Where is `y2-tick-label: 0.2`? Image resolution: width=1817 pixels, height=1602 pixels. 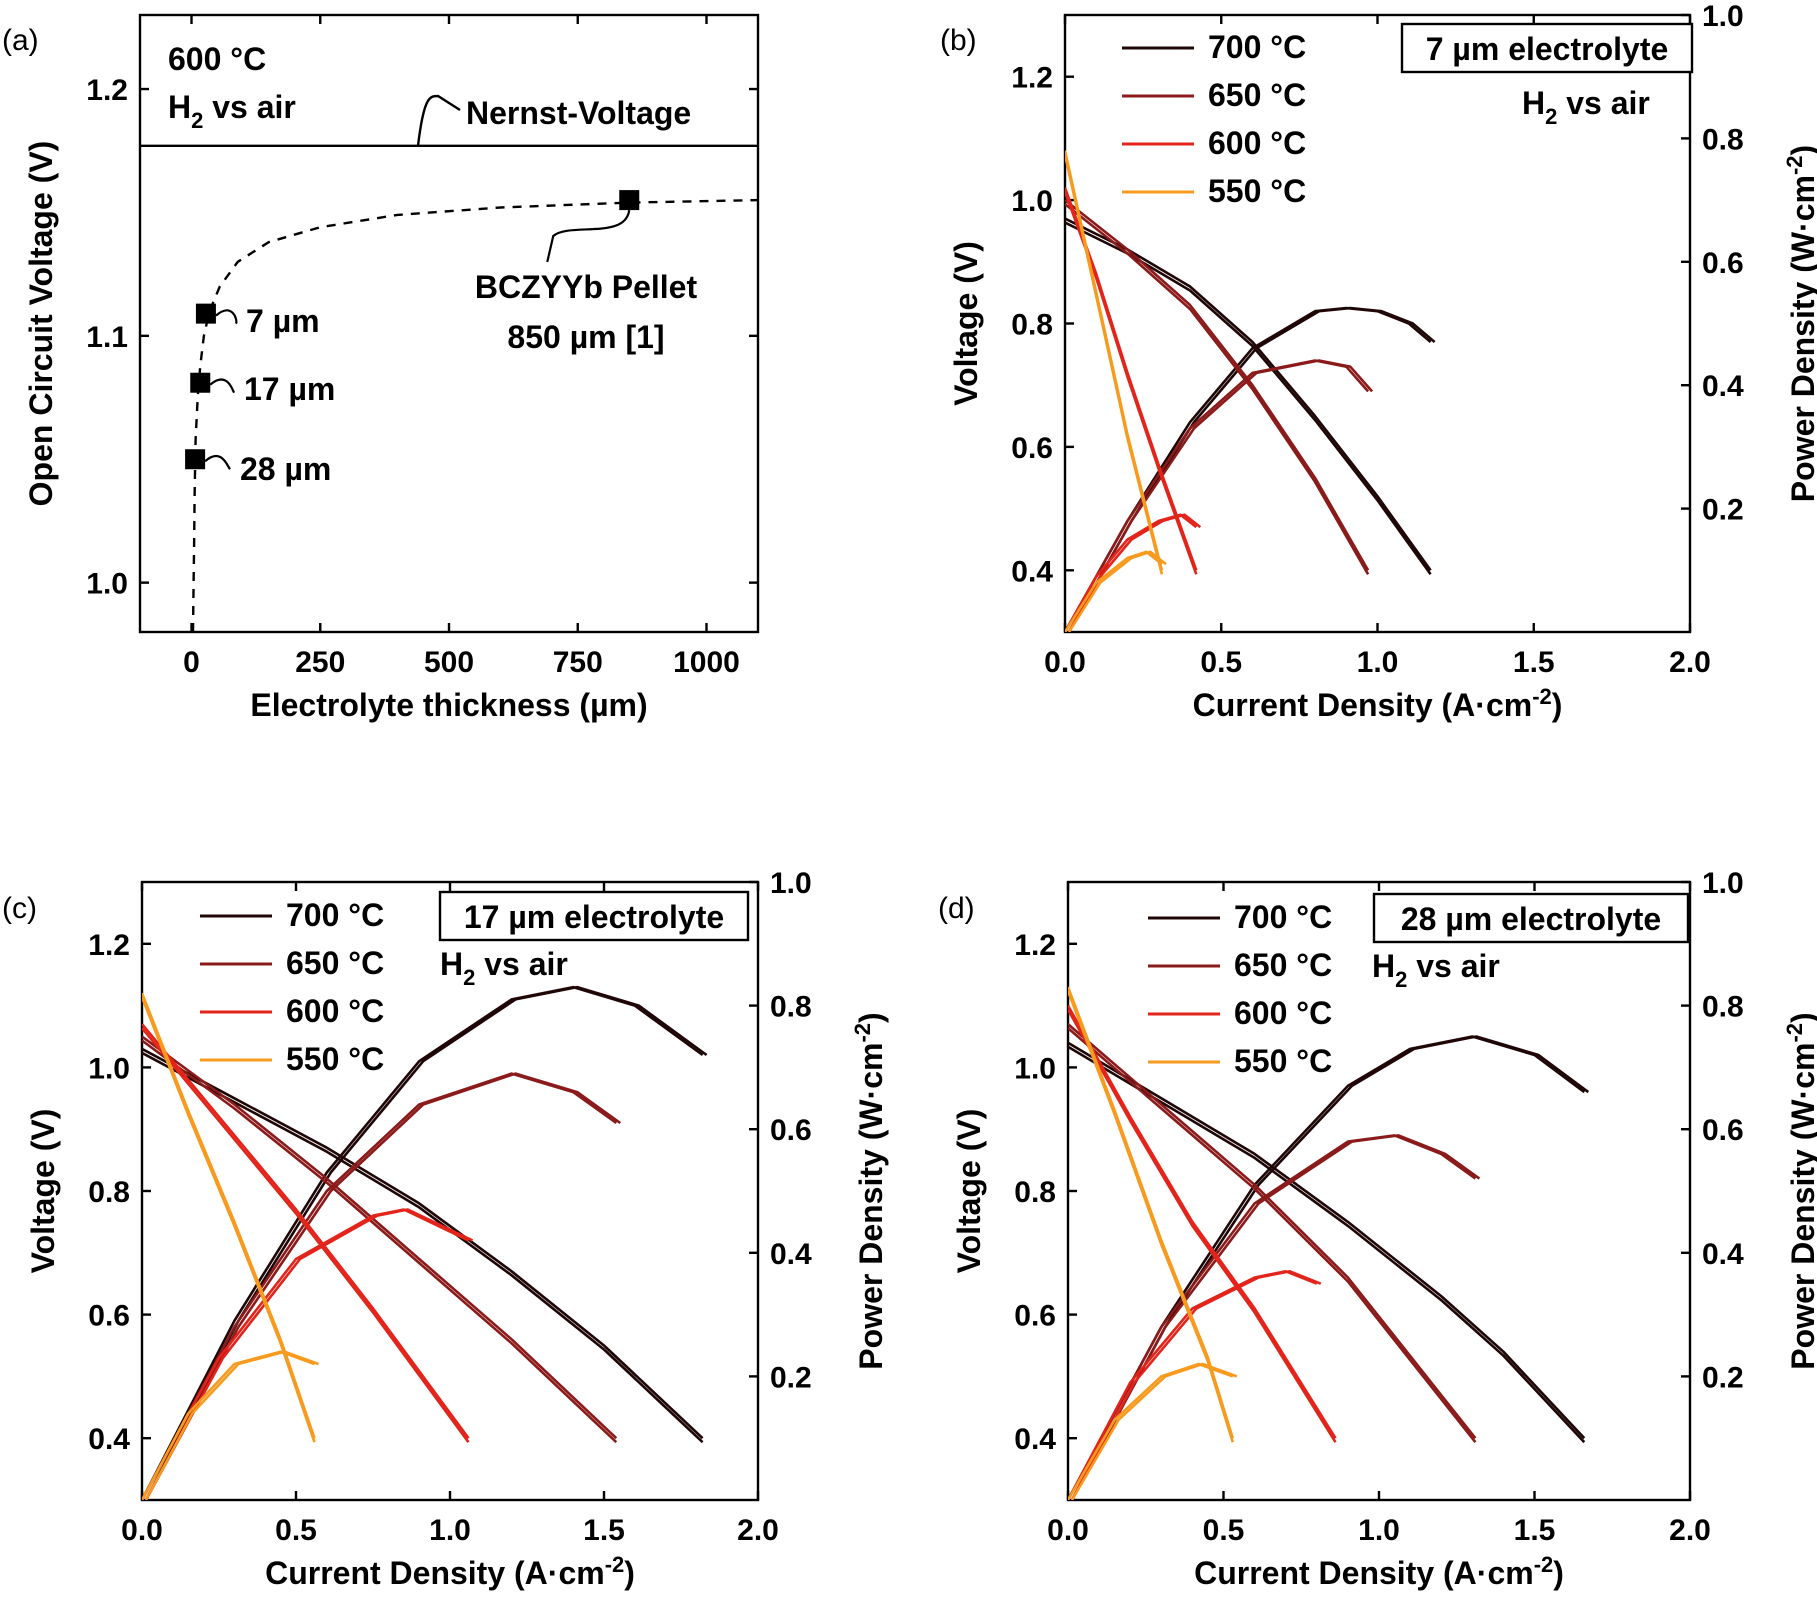
y2-tick-label: 0.2 is located at coordinates (791, 1377).